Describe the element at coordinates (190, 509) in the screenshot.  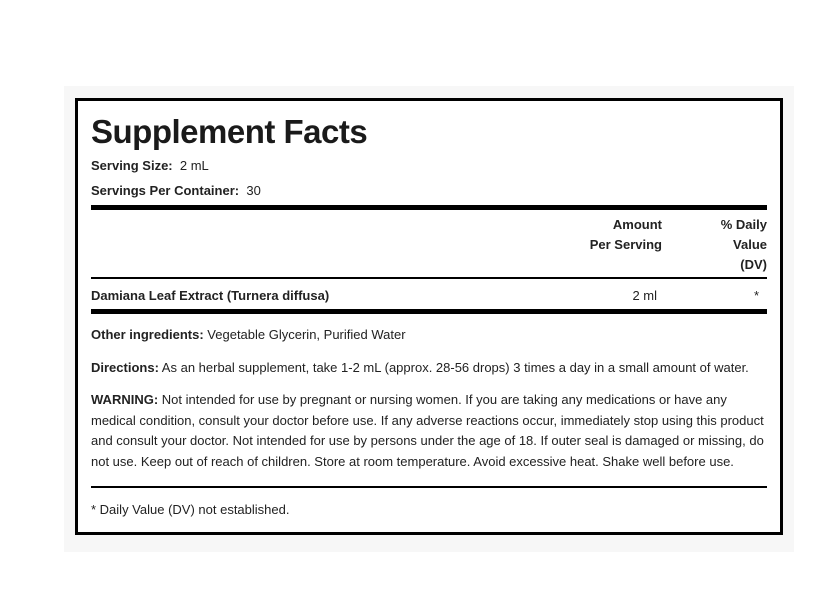
I see `footnote: * Daily Value (DV) not established.` at that location.